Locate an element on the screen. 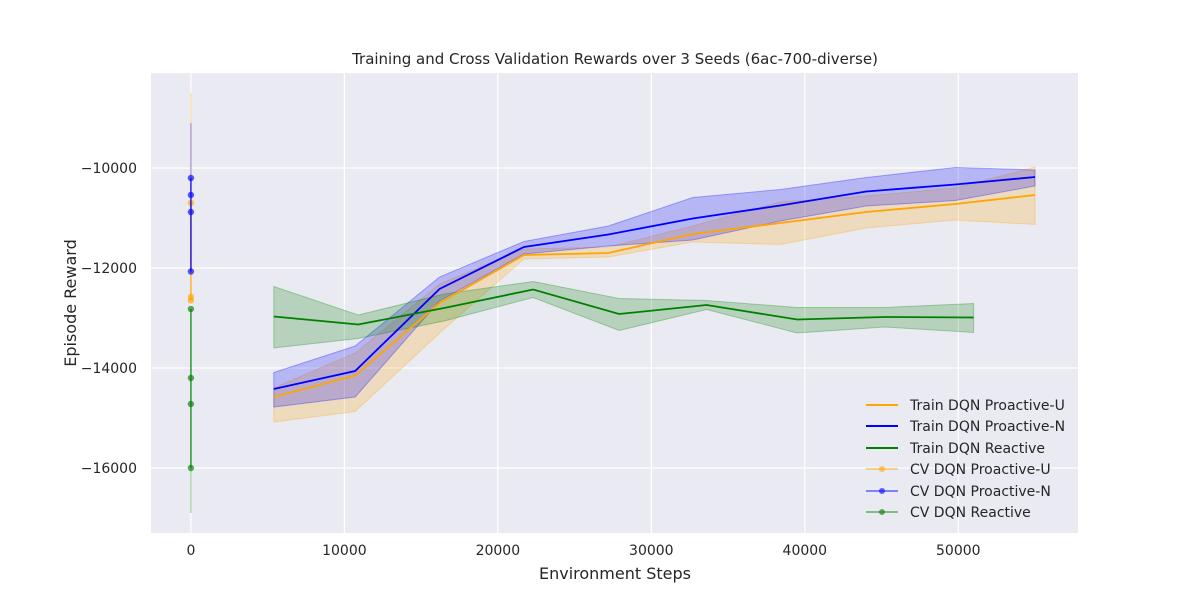 Image resolution: width=1200 pixels, height=600 pixels. legend-label-train-reactive: Train DQN Reactive is located at coordinates (977, 449).